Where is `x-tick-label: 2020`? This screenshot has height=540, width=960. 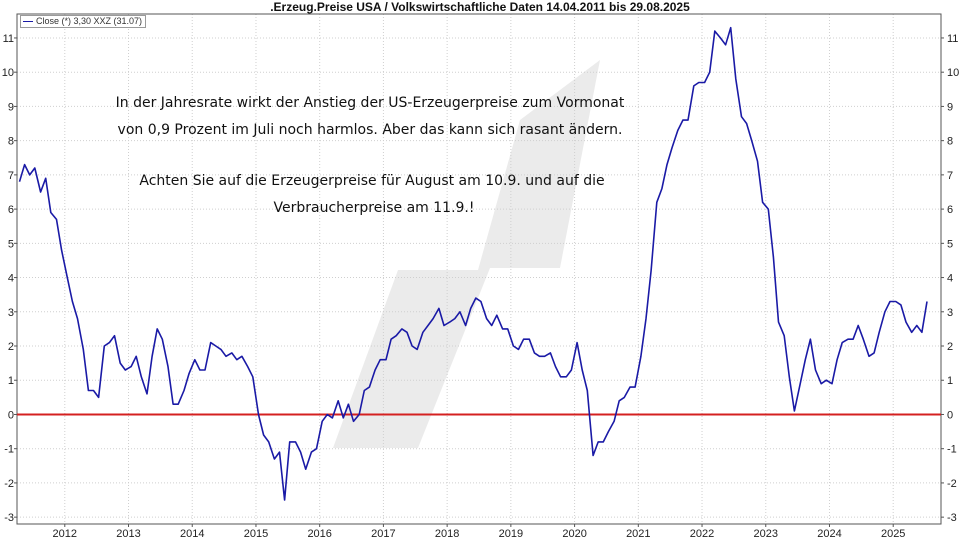 x-tick-label: 2020 is located at coordinates (574, 534).